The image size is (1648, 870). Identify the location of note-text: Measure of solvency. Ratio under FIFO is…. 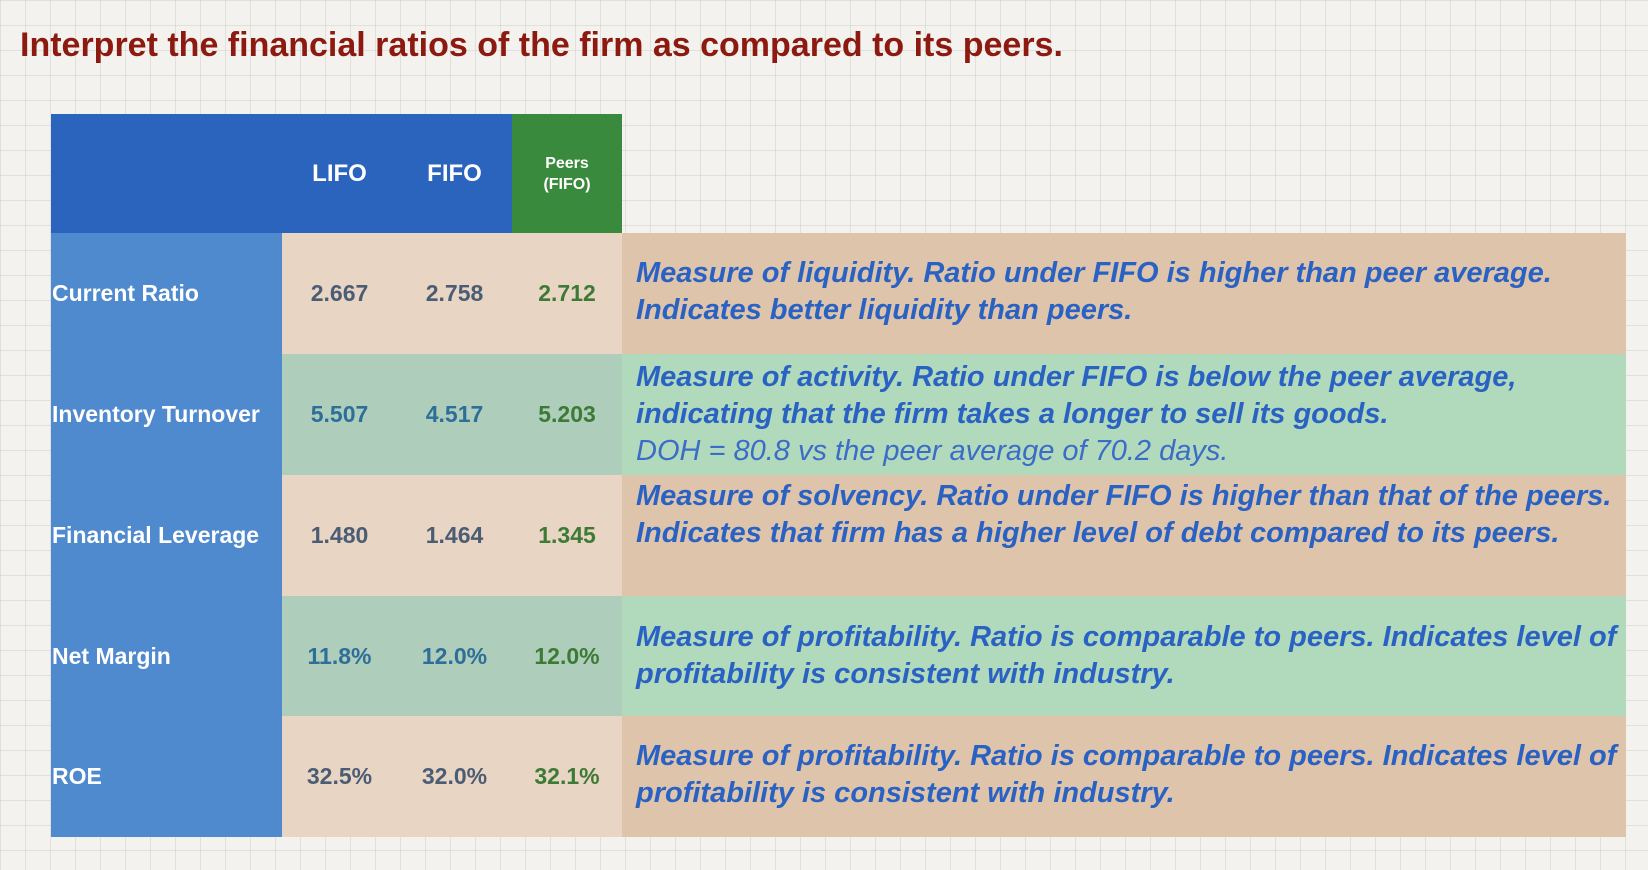
(1124, 514).